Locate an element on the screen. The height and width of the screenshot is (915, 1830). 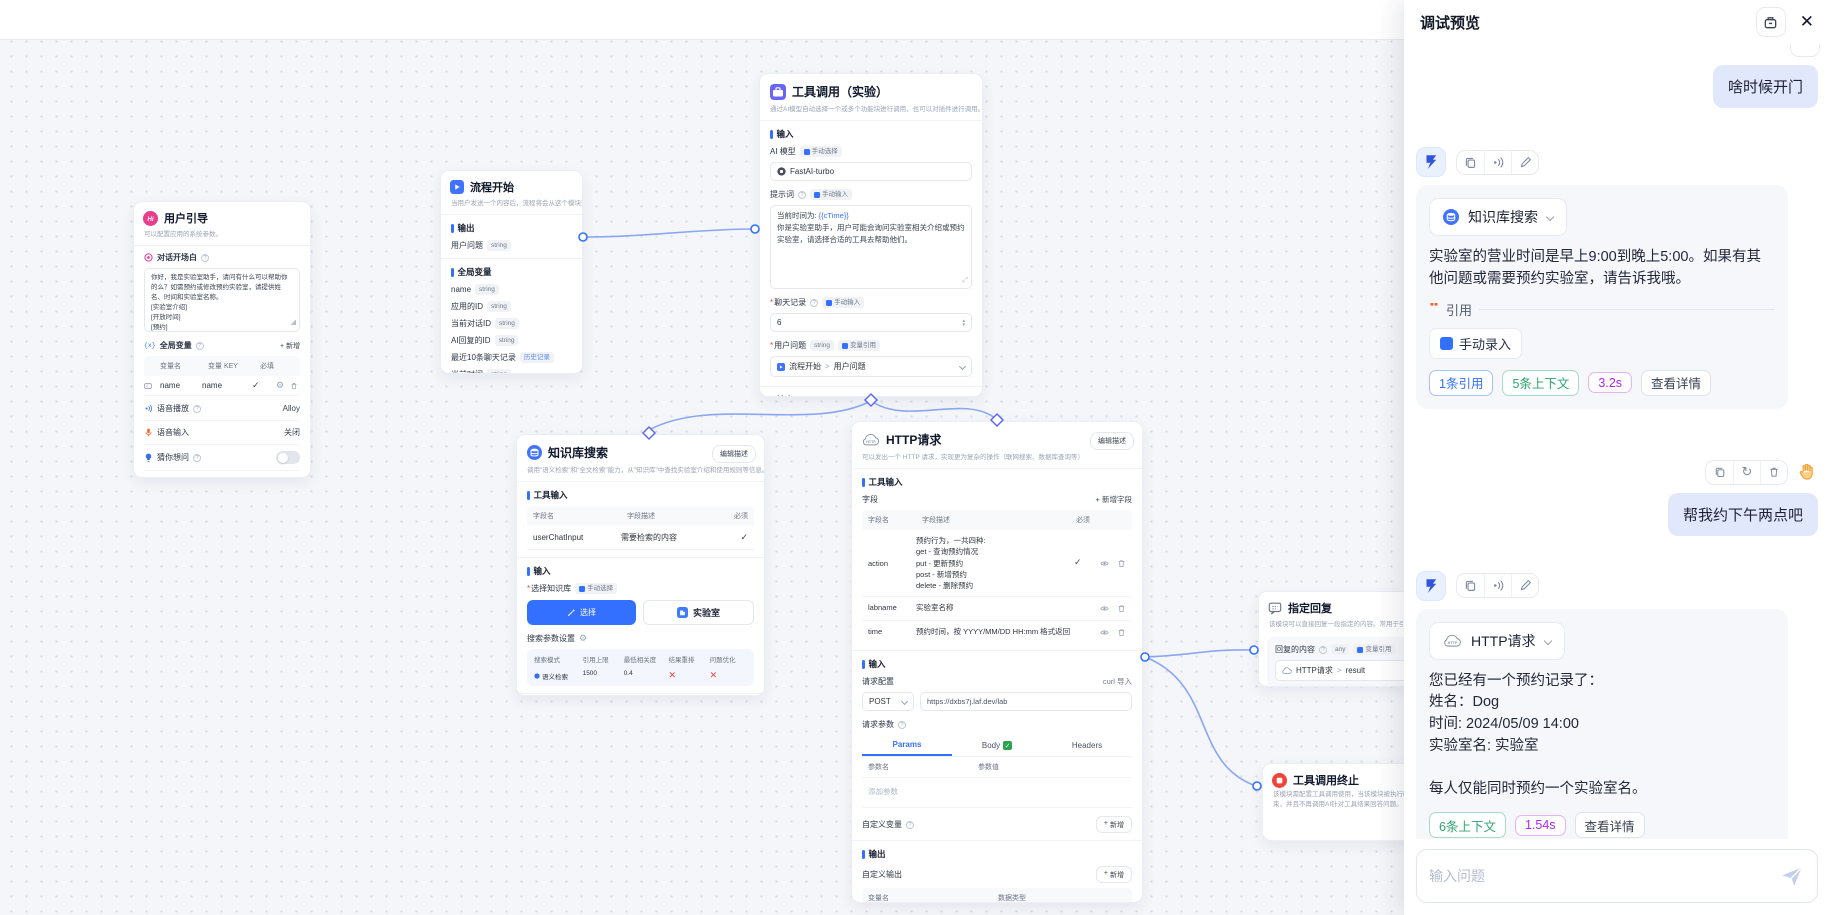
field-name: labname is located at coordinates (882, 608).